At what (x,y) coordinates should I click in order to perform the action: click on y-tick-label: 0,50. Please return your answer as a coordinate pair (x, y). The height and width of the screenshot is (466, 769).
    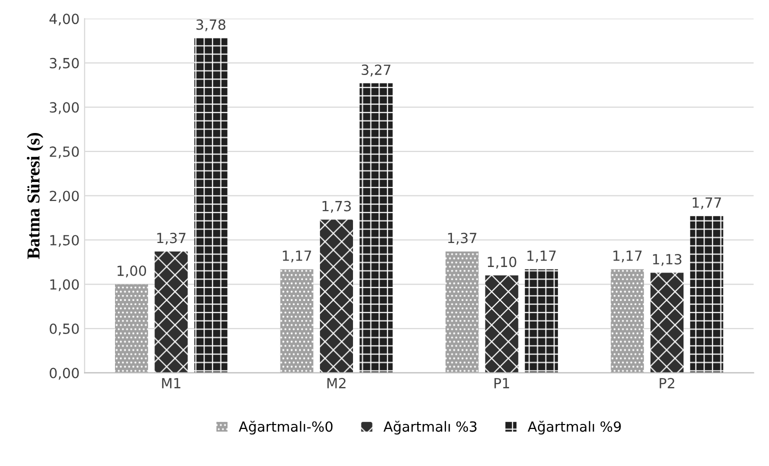
    Looking at the image, I should click on (64, 330).